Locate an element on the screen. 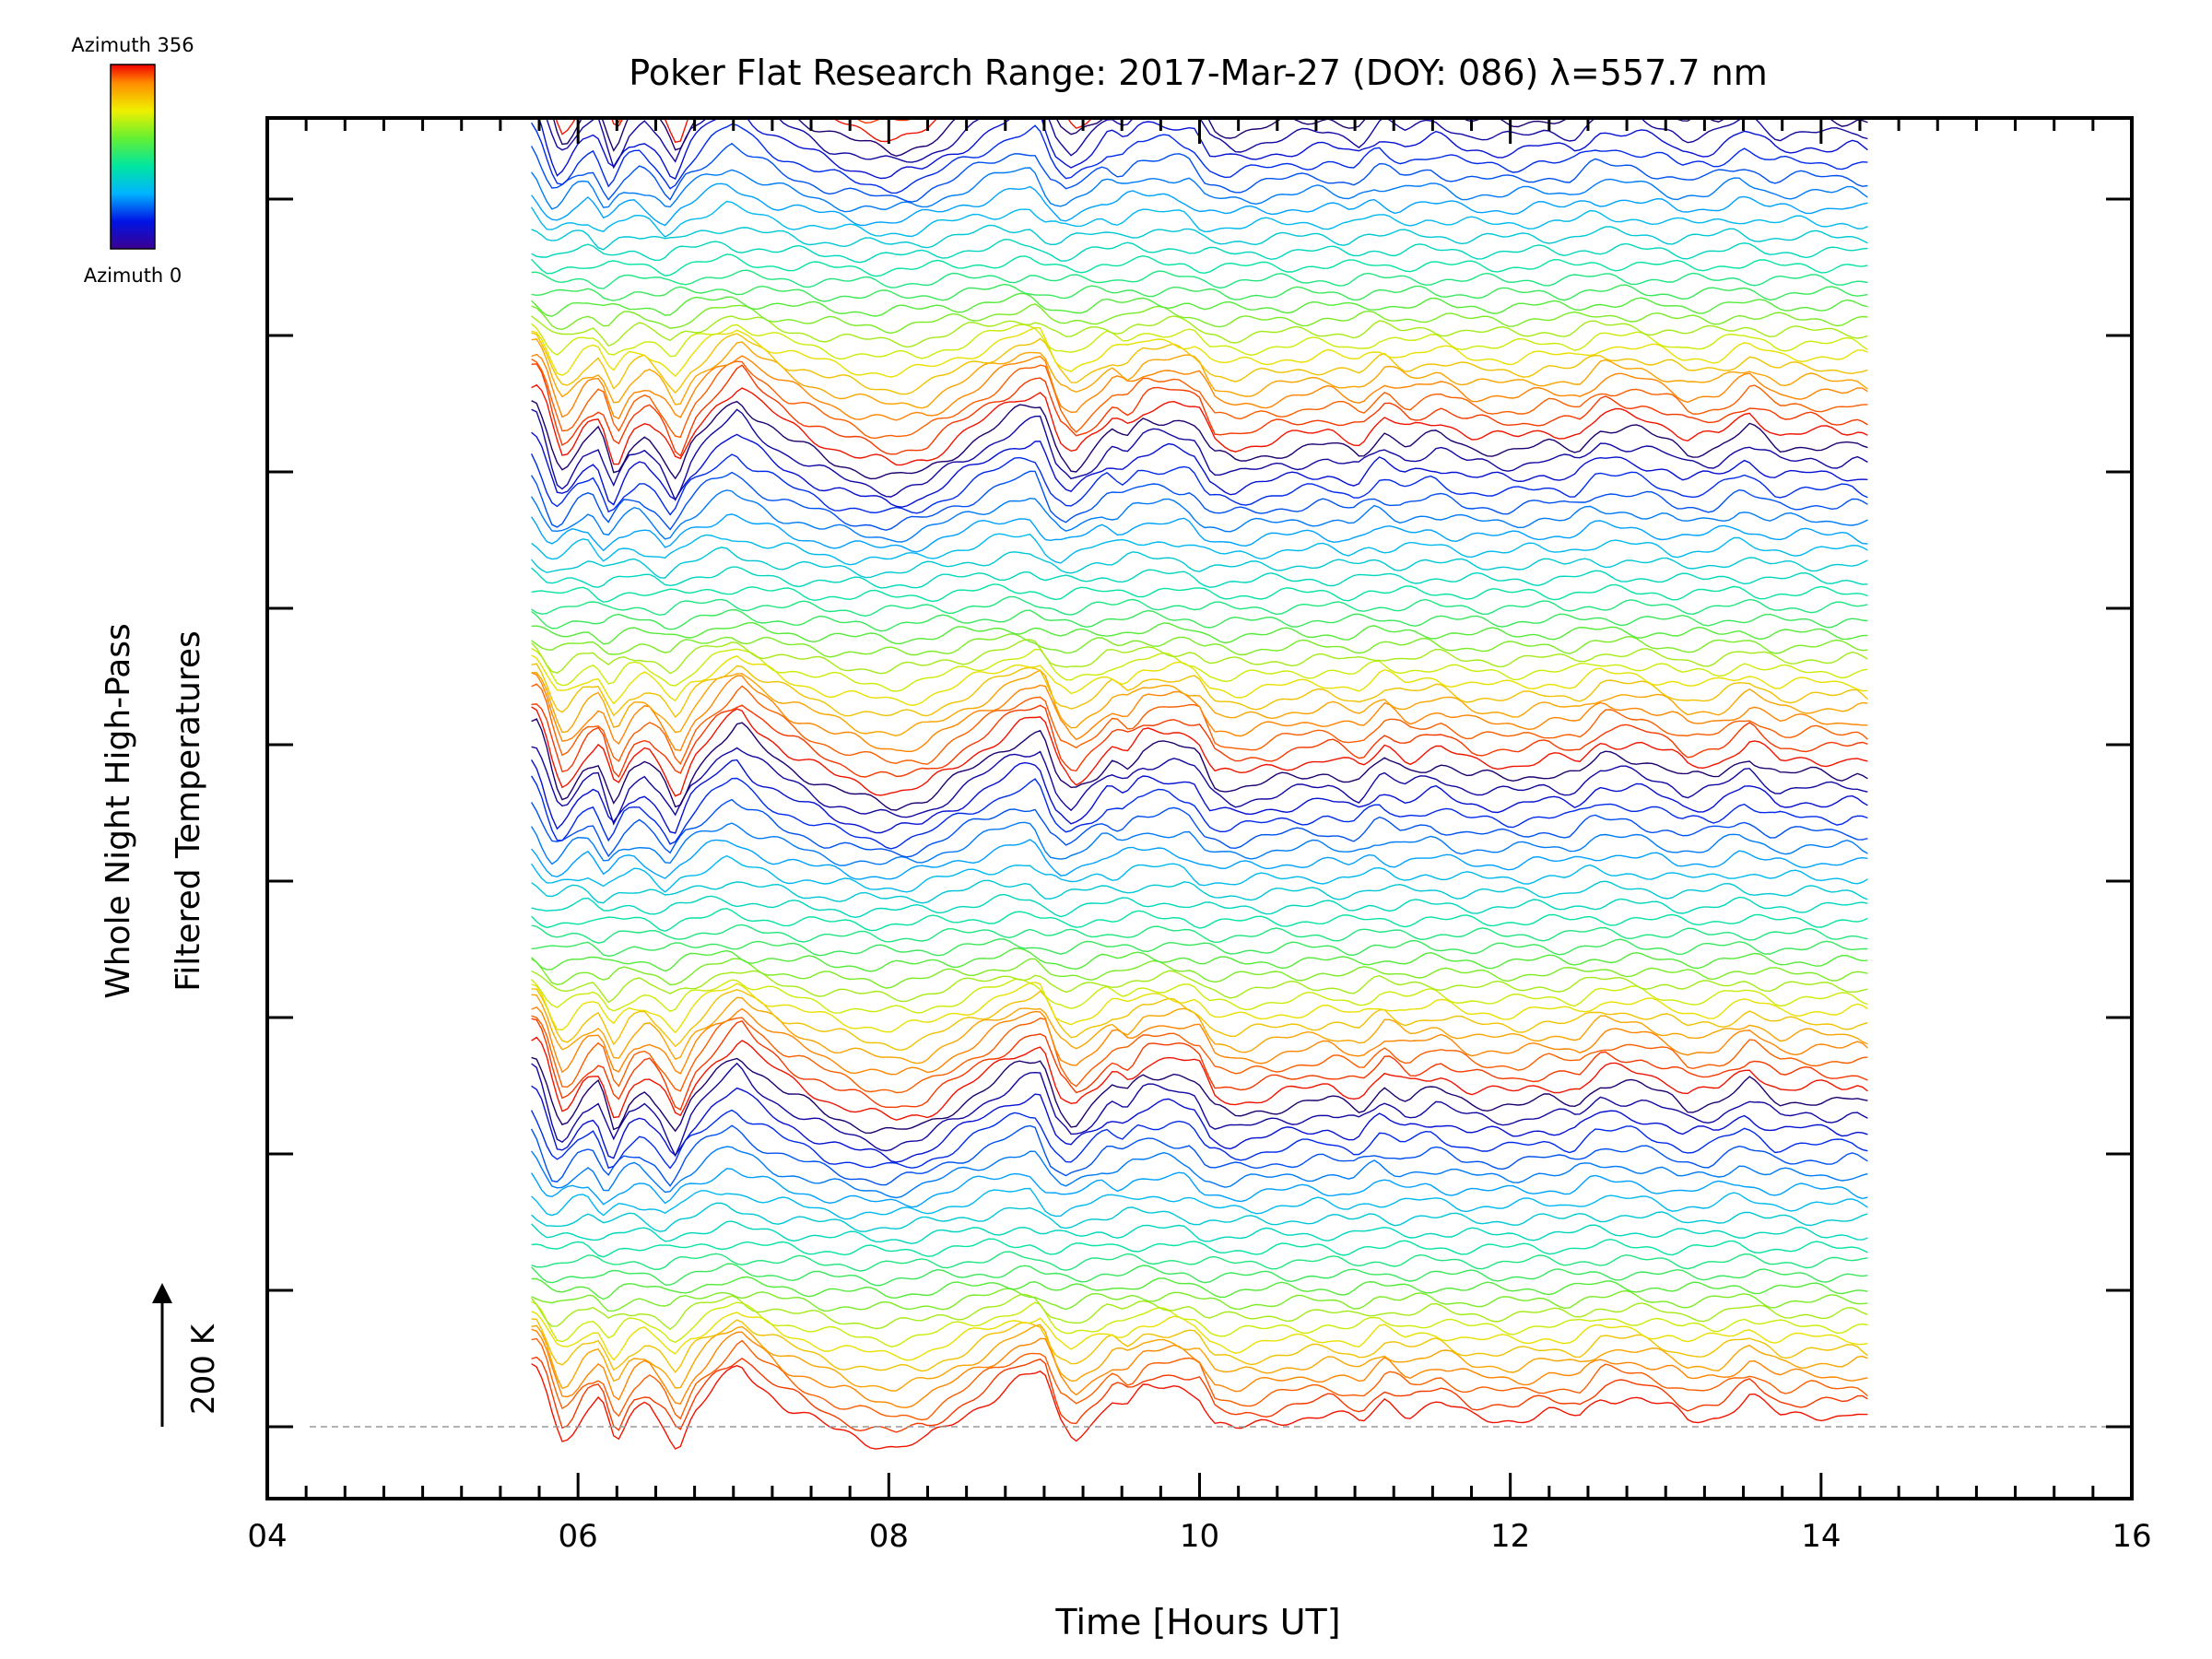  scale-bar-label: 200 K is located at coordinates (203, 1369).